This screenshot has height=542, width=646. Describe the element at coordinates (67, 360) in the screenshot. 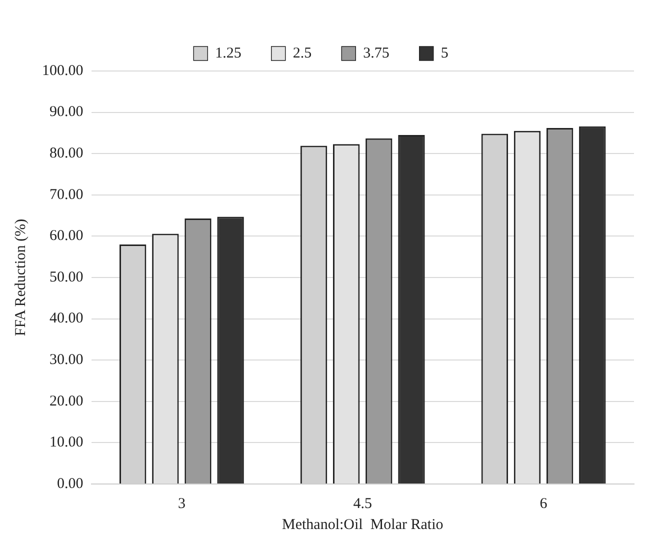

I see `y-tick-label: 30.00` at that location.